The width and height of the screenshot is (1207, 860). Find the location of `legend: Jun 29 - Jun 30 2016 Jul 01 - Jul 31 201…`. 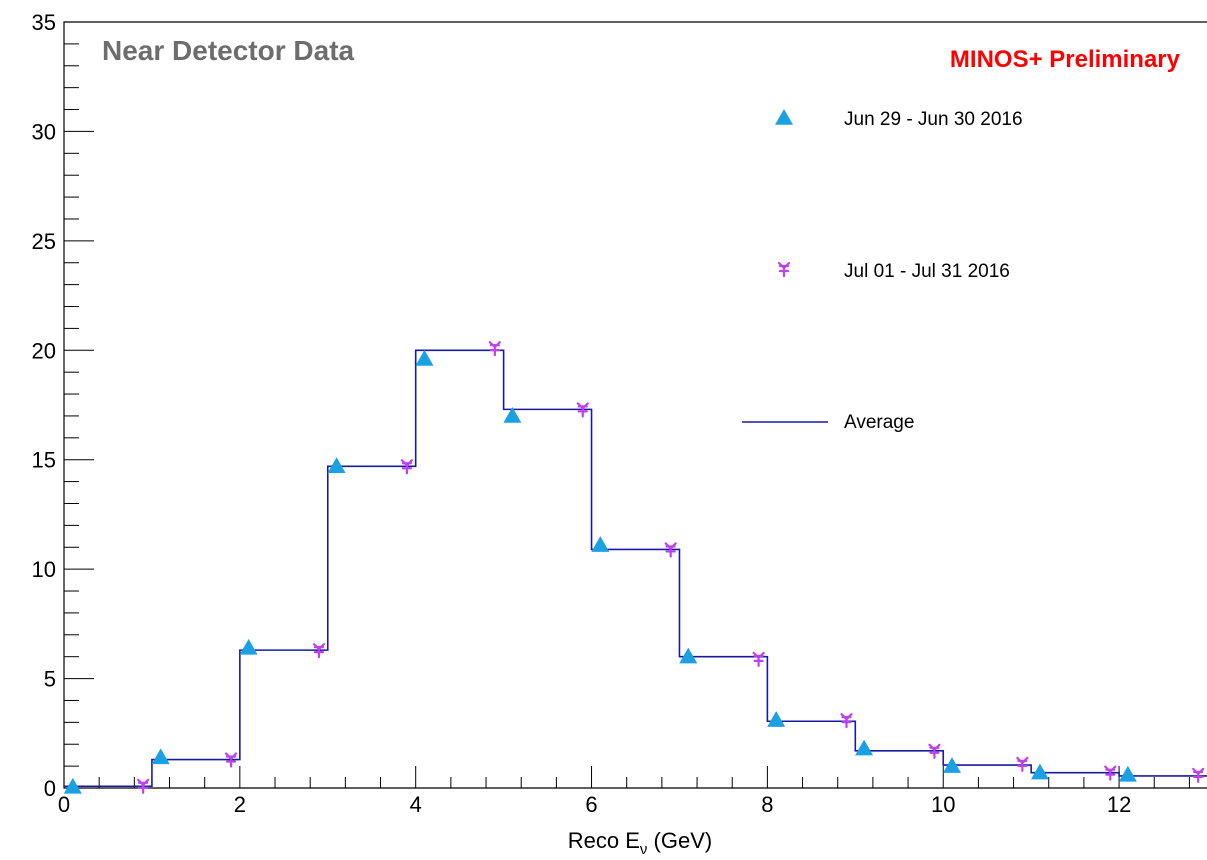

legend: Jun 29 - Jun 30 2016 Jul 01 - Jul 31 201… is located at coordinates (882, 271).